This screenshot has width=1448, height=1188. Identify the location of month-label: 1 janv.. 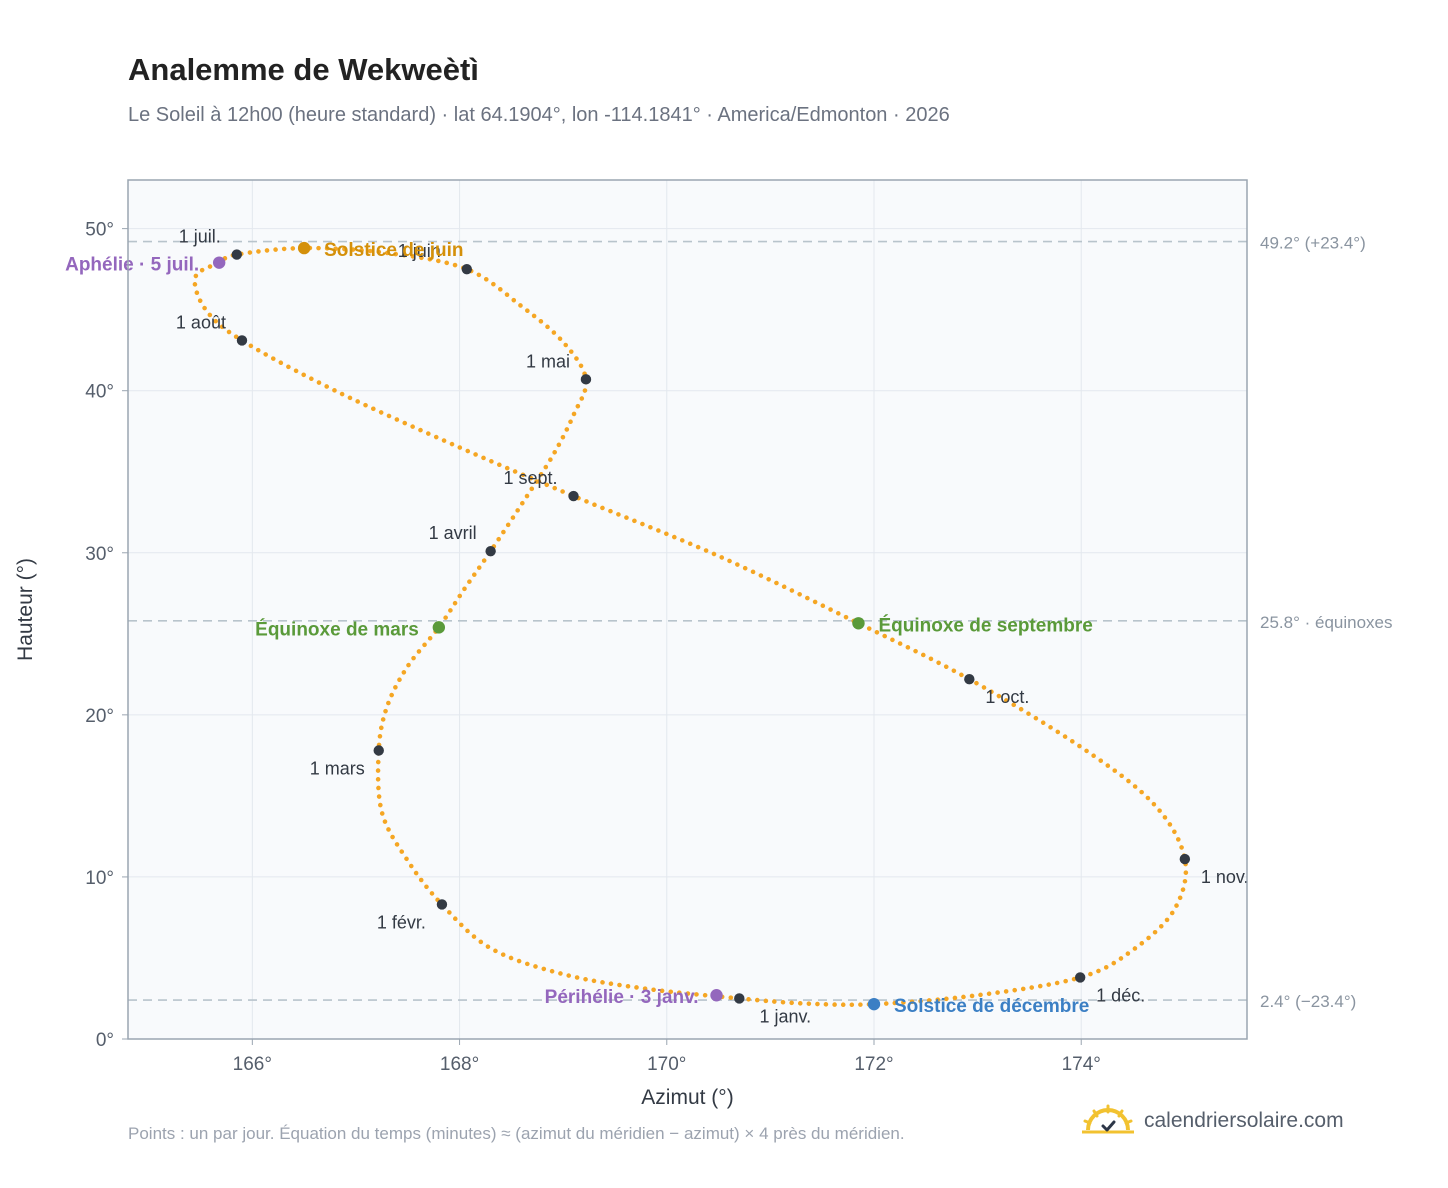
(785, 1016).